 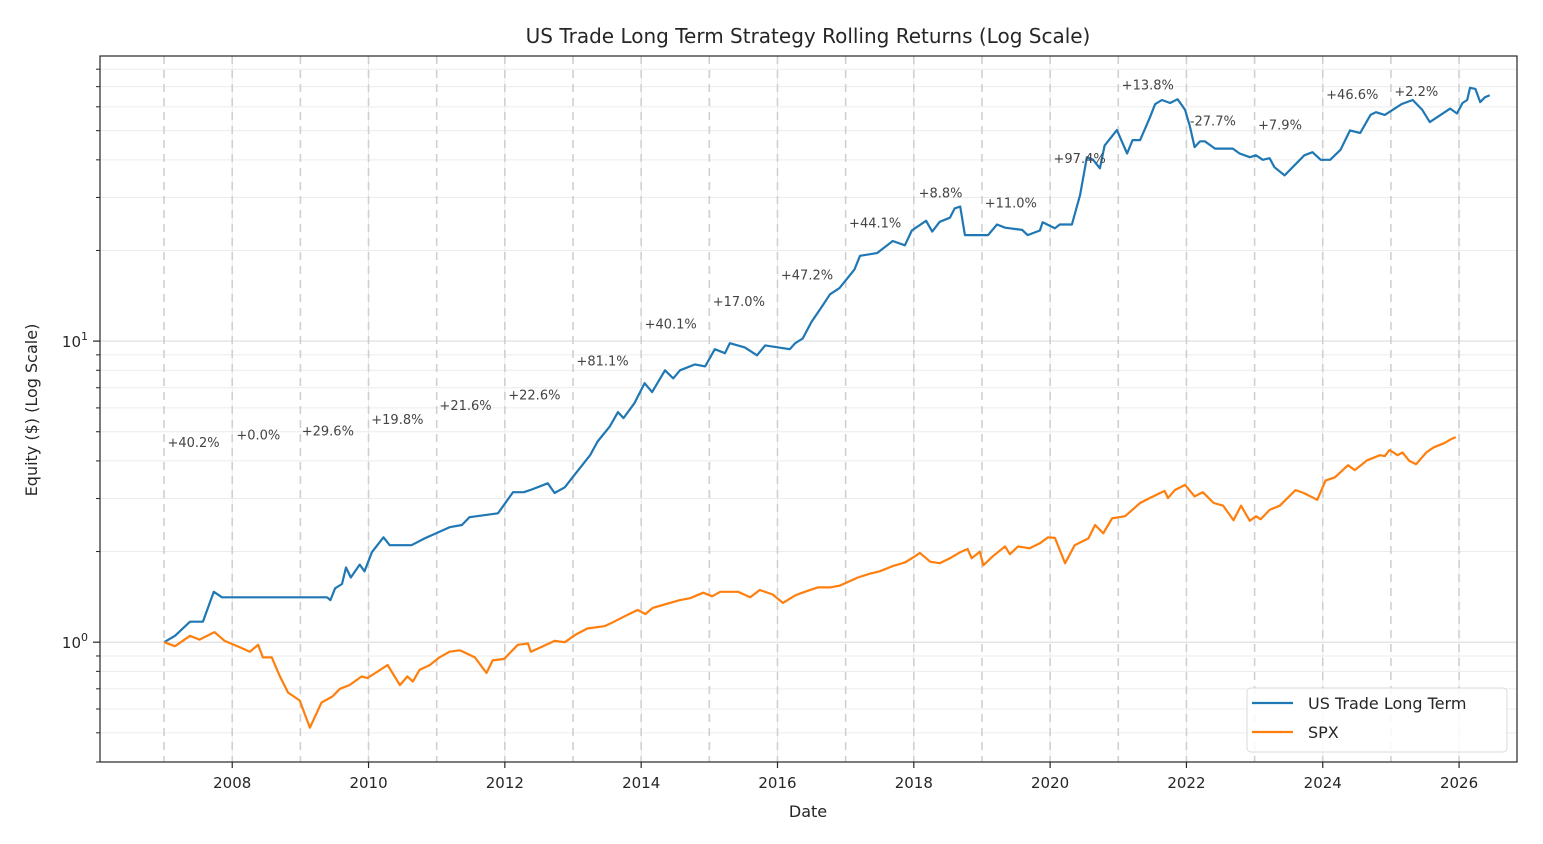 I want to click on annual-return-annotation: -27.7%, so click(x=1213, y=122).